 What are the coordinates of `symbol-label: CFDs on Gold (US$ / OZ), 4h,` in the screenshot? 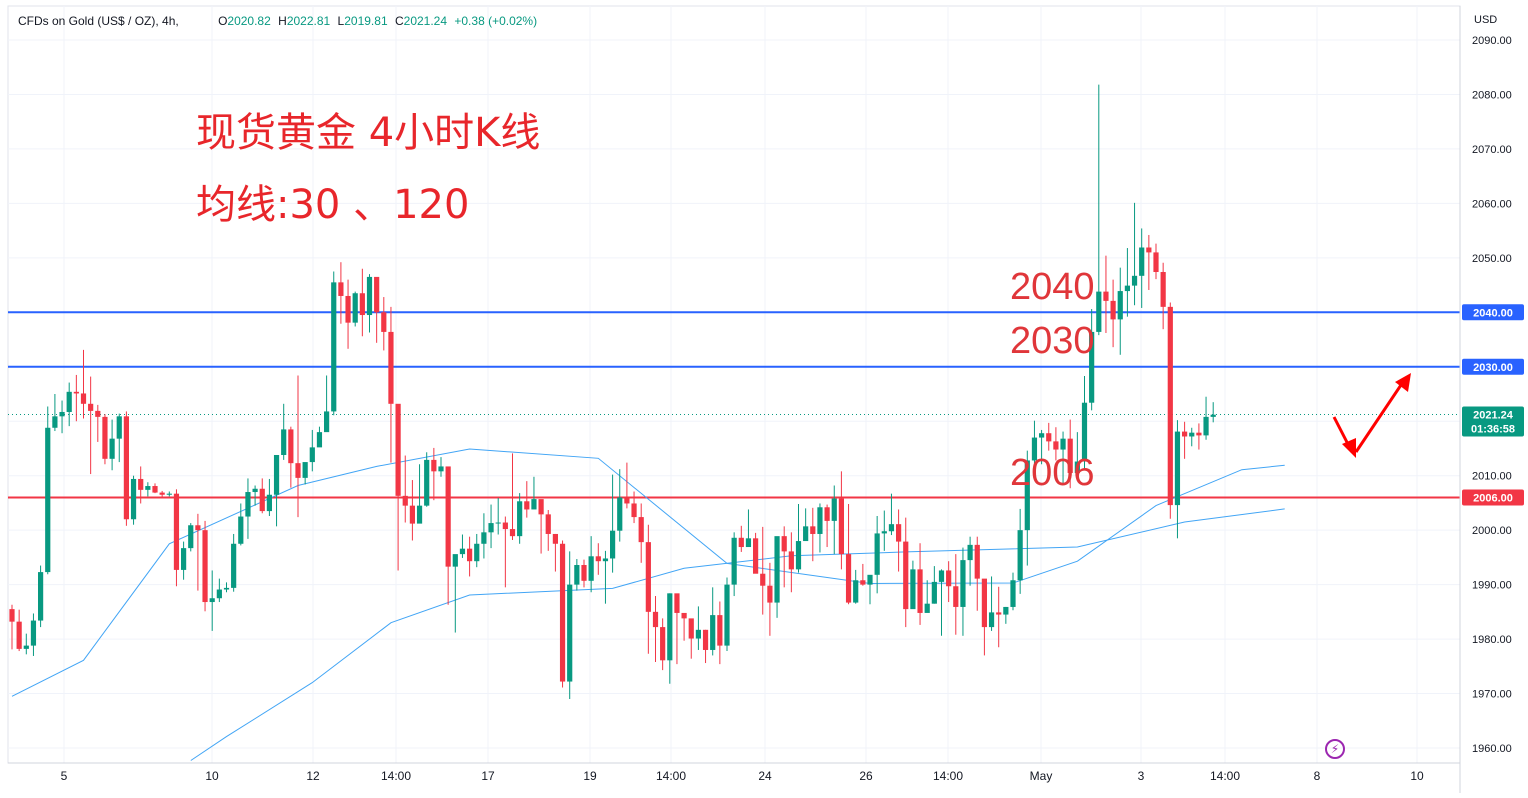 It's located at (98, 21).